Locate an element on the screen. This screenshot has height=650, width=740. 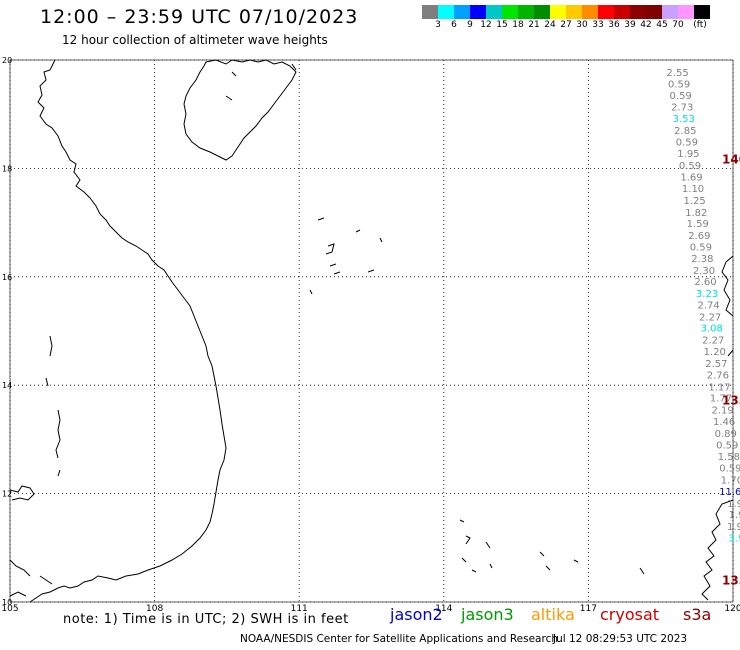
colorbar-label: 30 is located at coordinates (582, 25).